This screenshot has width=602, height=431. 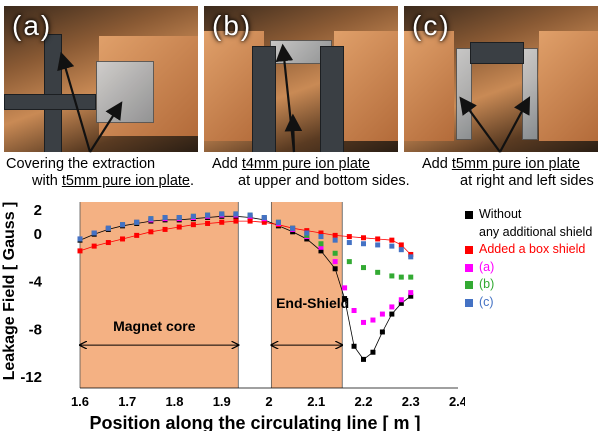 I want to click on x-tick-label: 1.6, so click(x=80, y=401).